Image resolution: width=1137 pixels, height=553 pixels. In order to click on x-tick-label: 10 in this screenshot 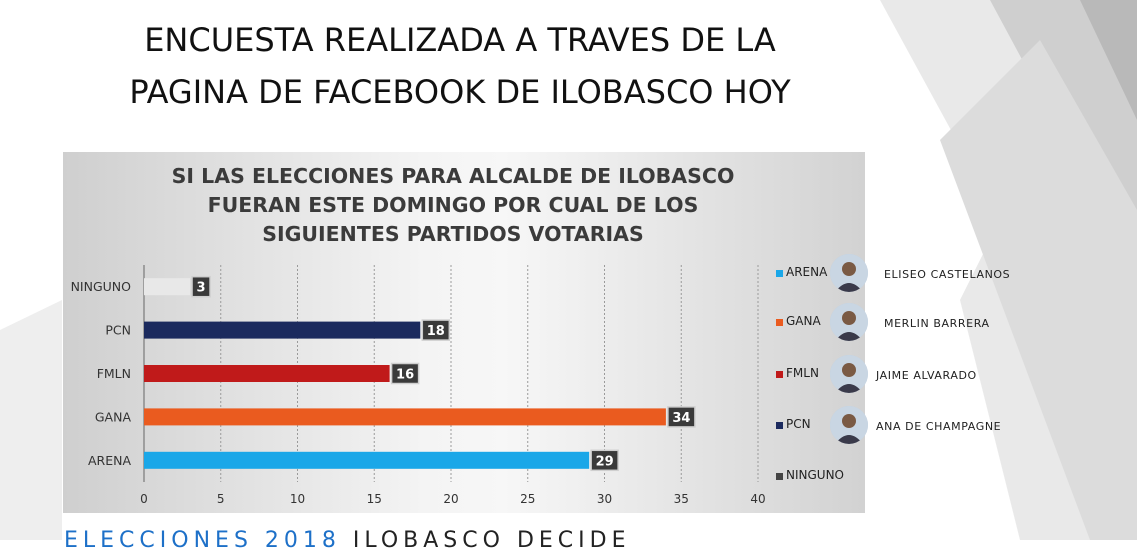, I will do `click(297, 499)`.